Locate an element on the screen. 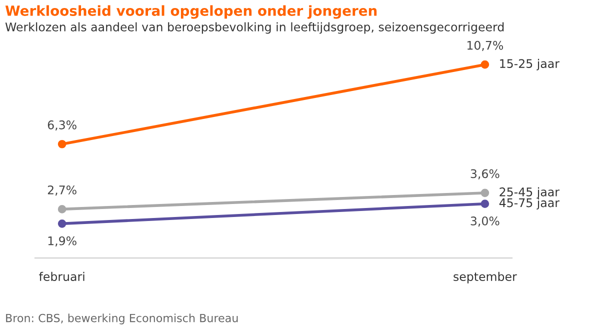 The image size is (600, 331). x-tick-label: februari is located at coordinates (61, 277).